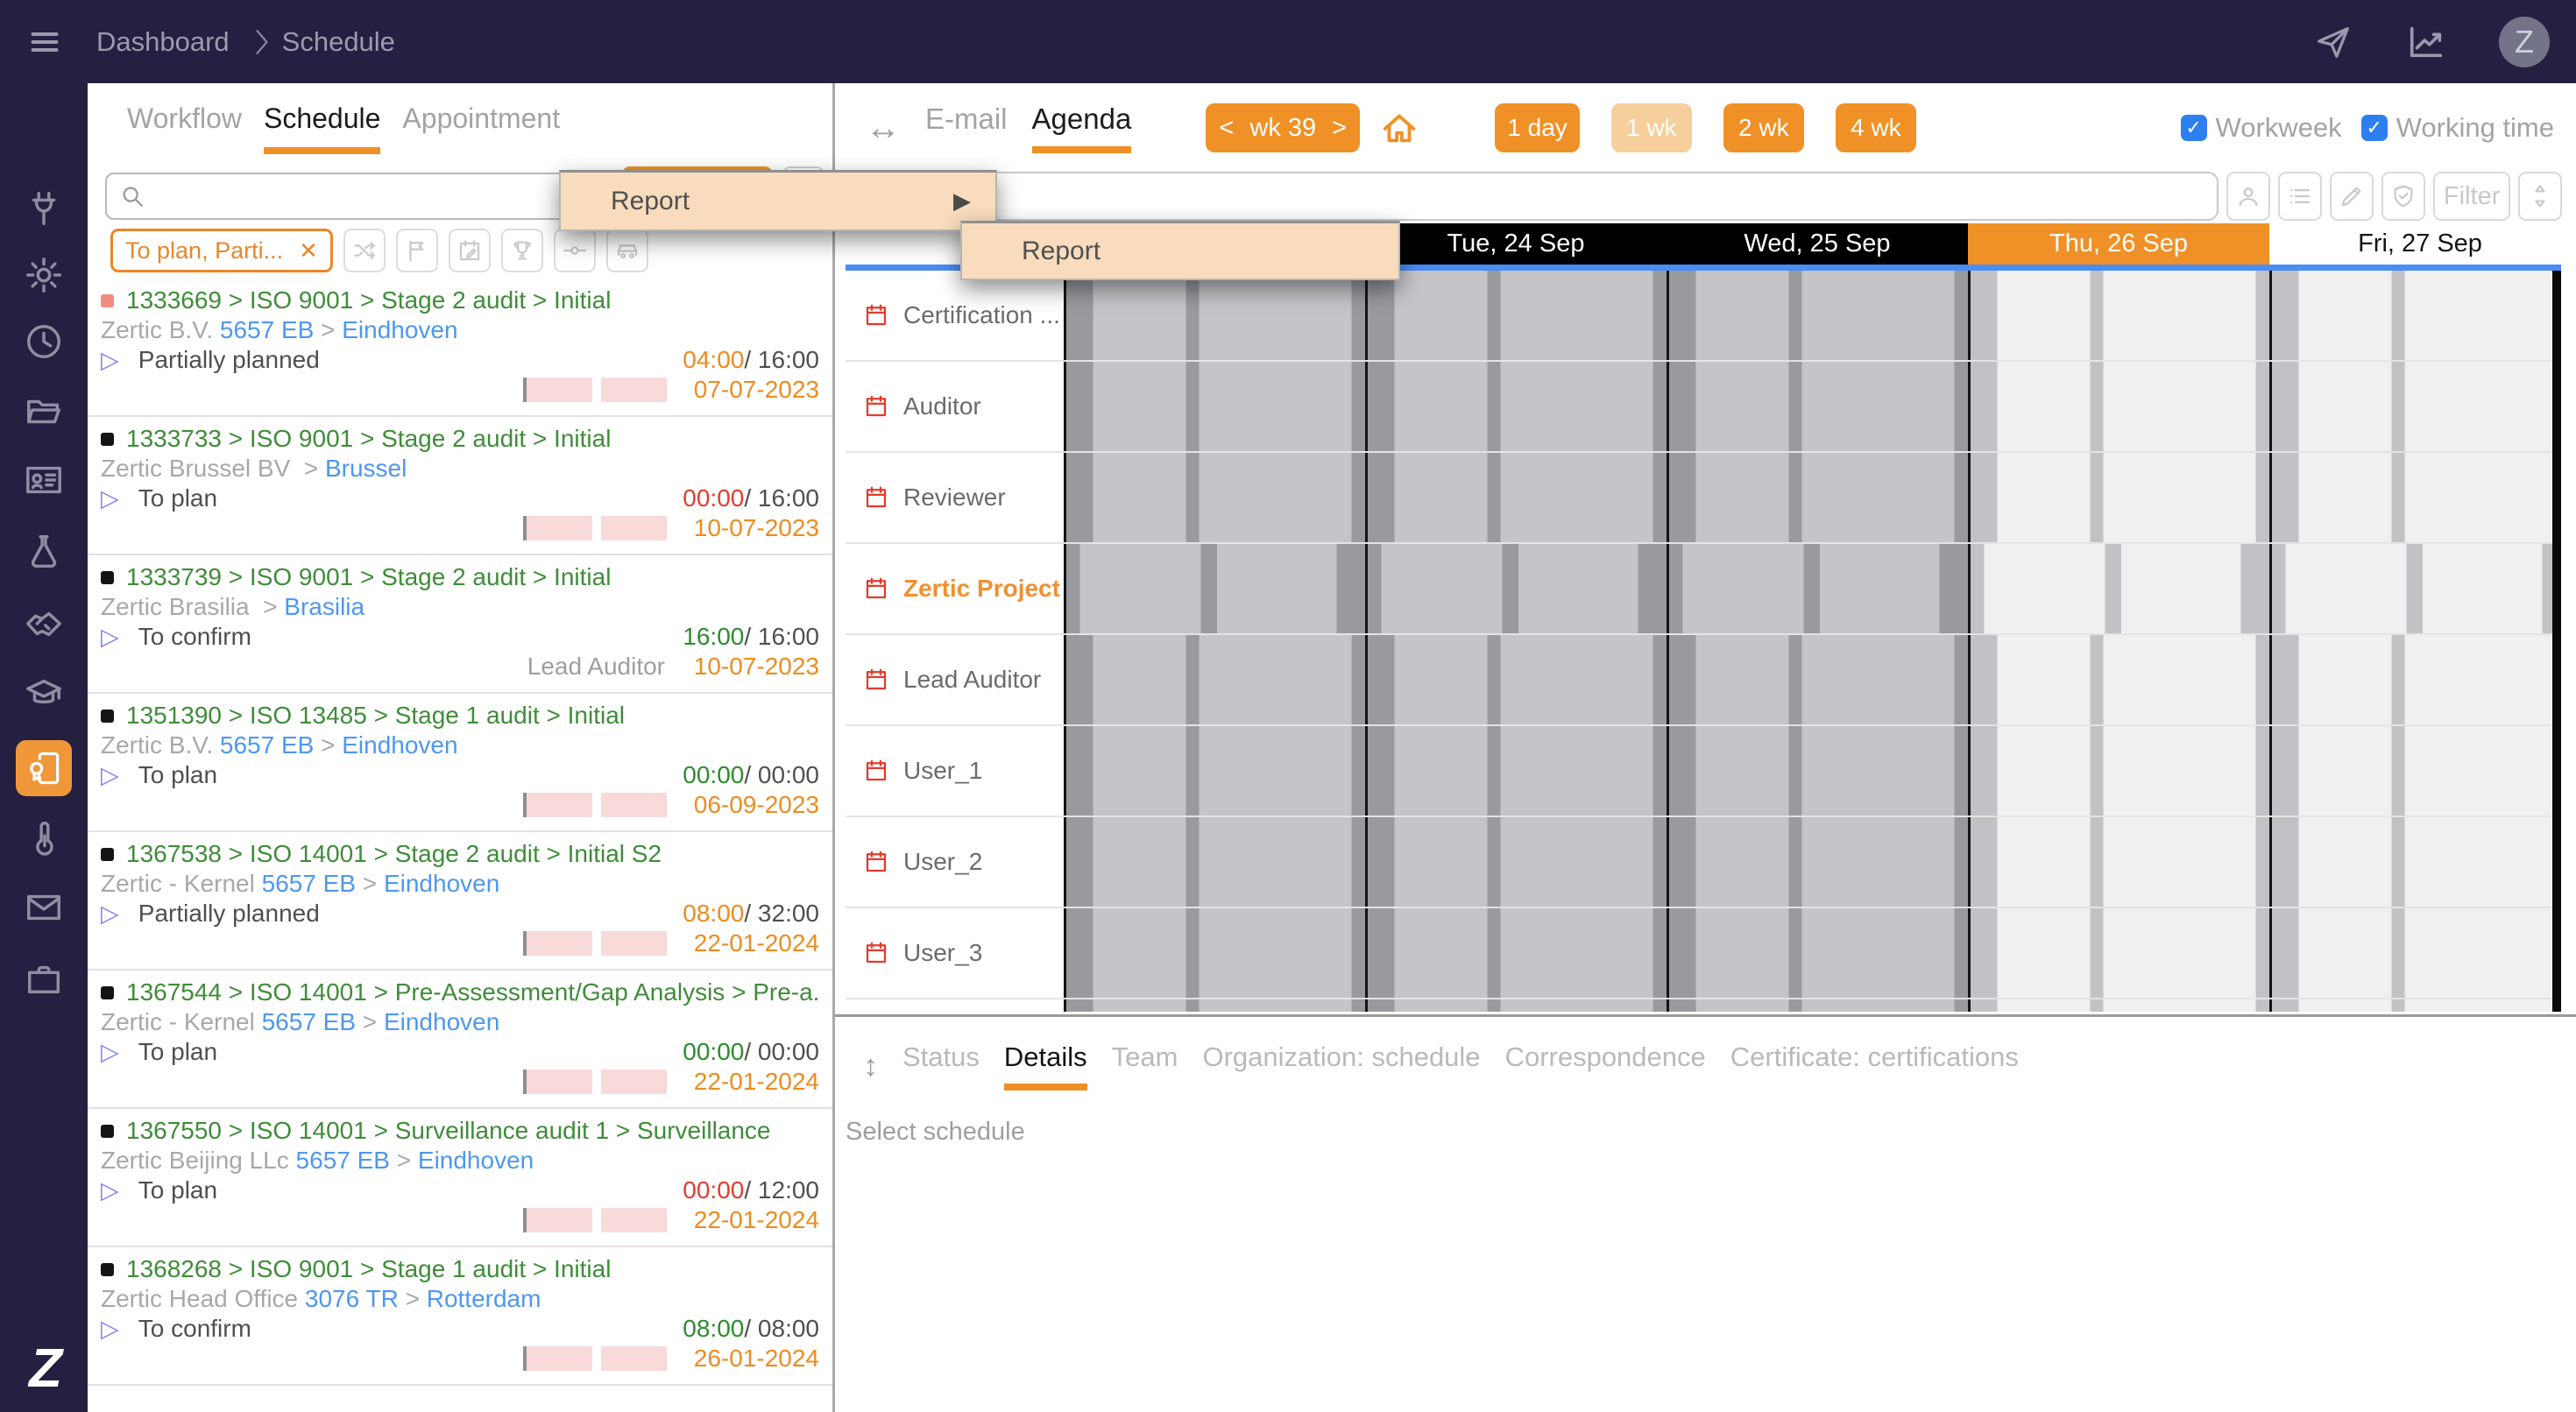 The image size is (2576, 1412). What do you see at coordinates (2471, 197) in the screenshot?
I see `filter-button: Filter` at bounding box center [2471, 197].